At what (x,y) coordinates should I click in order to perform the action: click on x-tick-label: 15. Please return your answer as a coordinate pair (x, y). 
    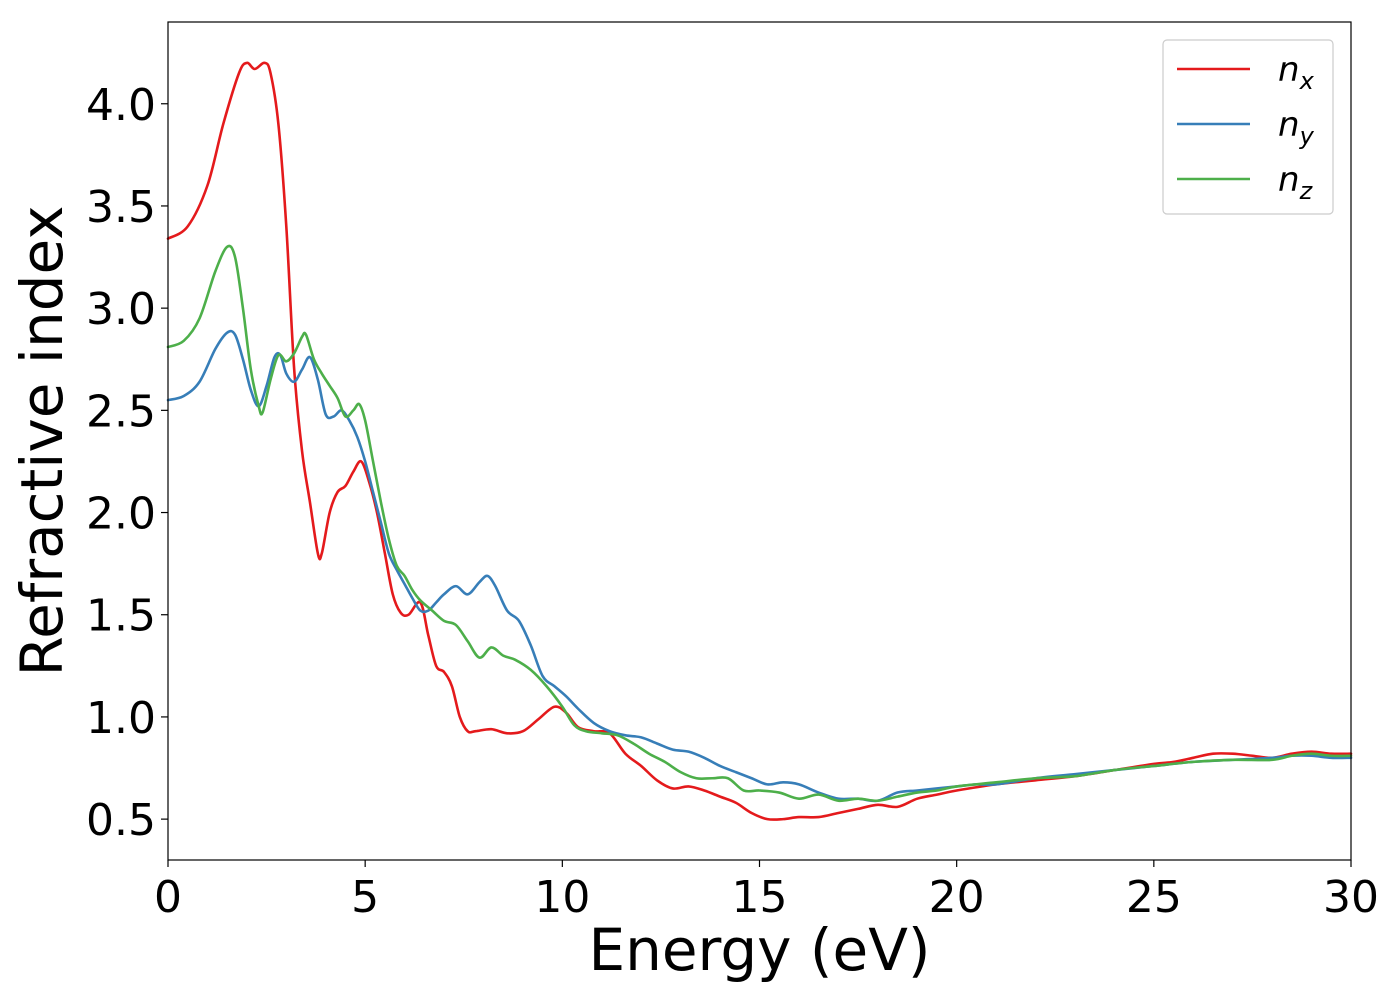
    Looking at the image, I should click on (760, 897).